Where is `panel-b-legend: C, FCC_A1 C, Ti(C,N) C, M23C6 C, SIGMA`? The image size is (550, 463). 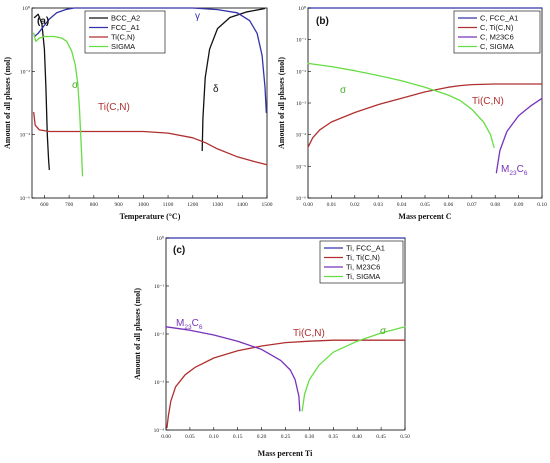 panel-b-legend: C, FCC_A1 C, Ti(C,N) C, M23C6 C, SIGMA is located at coordinates (497, 32).